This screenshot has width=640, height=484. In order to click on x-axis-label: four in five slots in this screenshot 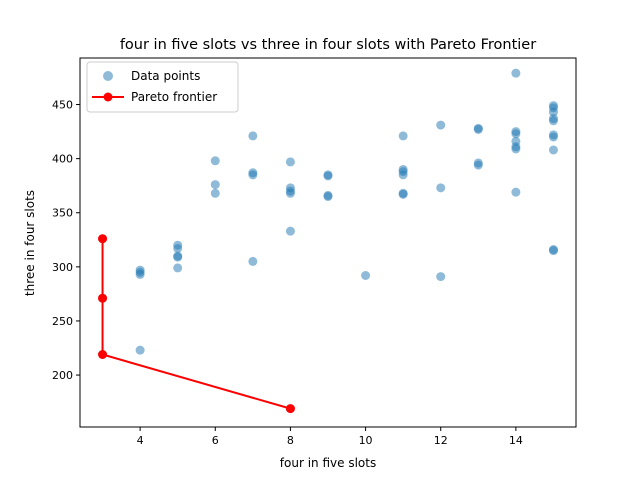, I will do `click(328, 463)`.